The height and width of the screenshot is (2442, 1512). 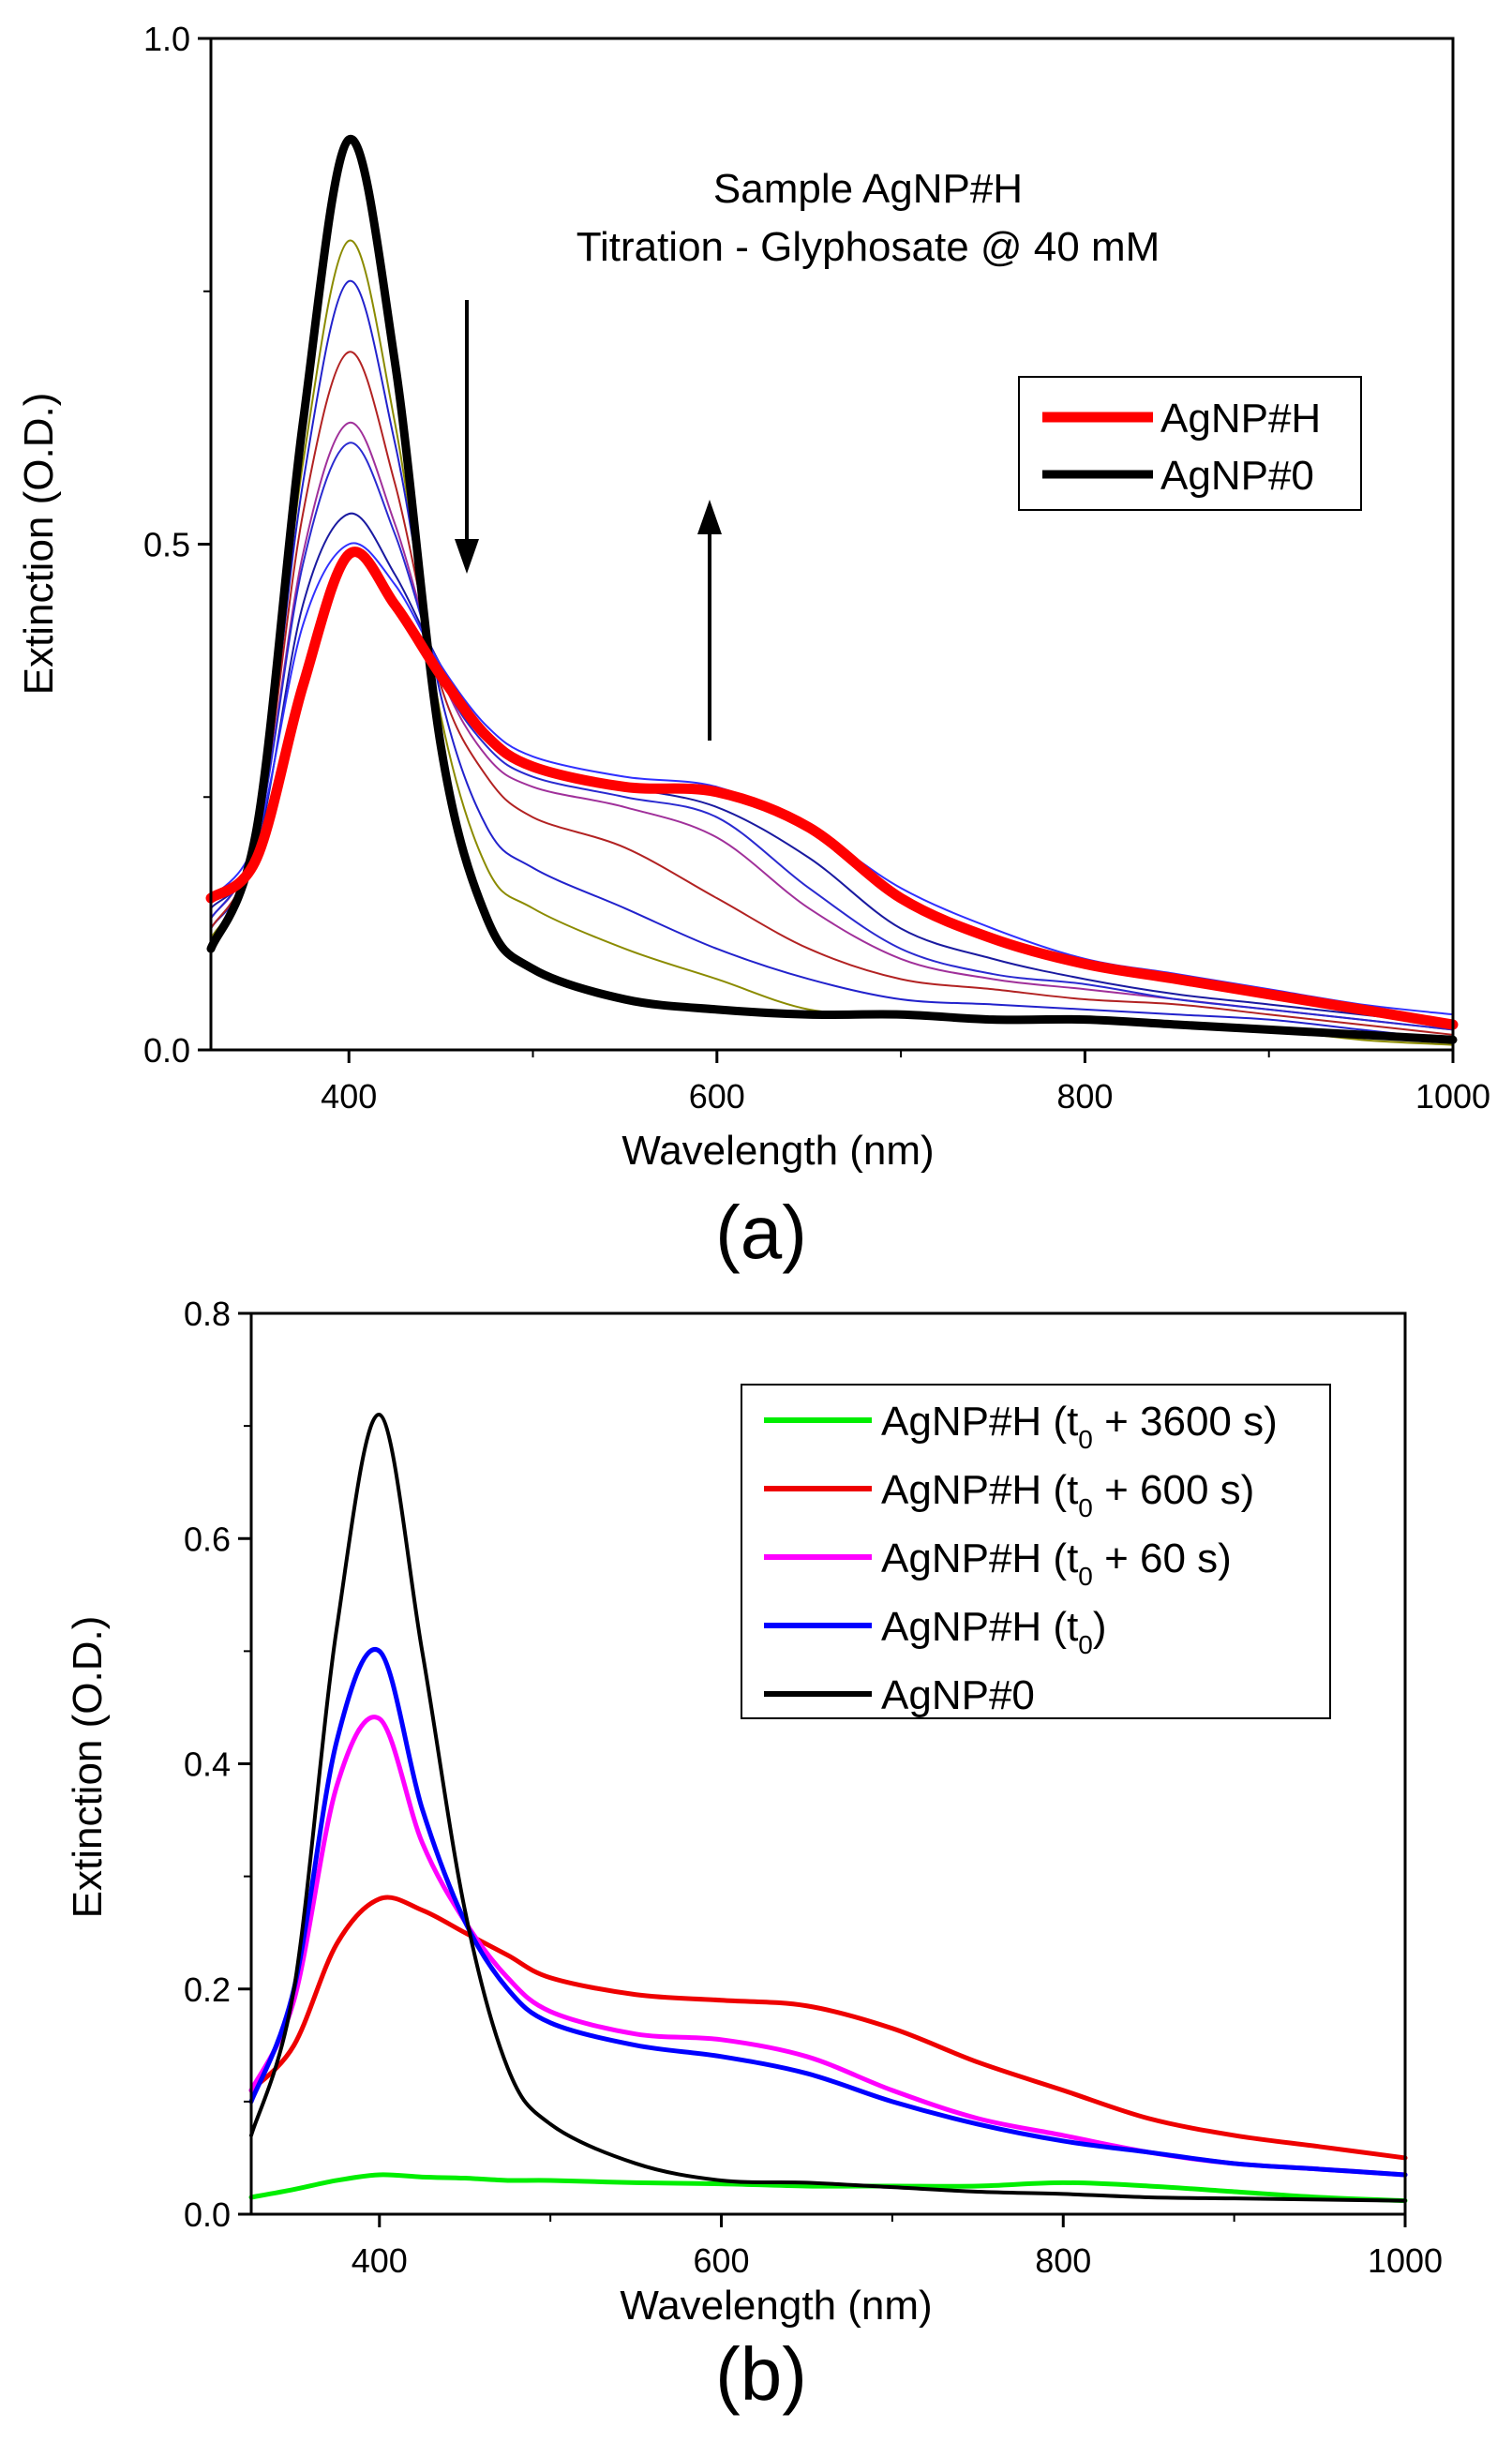 What do you see at coordinates (207, 1314) in the screenshot?
I see `y-tick-label: 0.8` at bounding box center [207, 1314].